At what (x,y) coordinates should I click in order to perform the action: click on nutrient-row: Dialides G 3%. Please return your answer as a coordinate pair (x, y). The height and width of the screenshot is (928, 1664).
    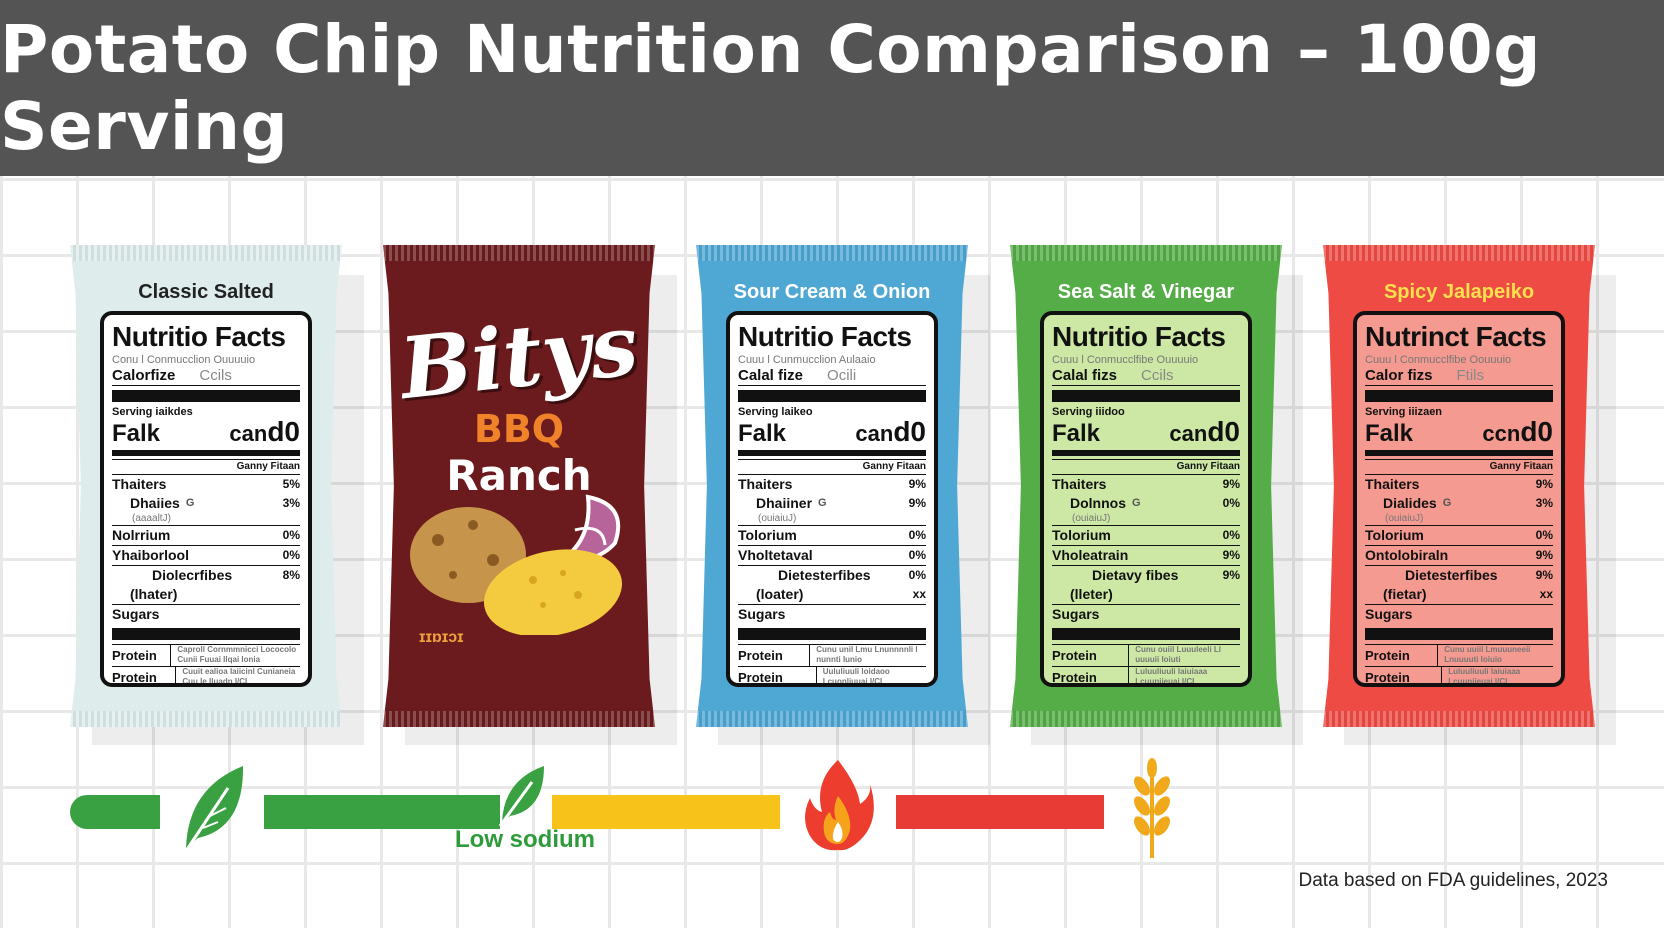
    Looking at the image, I should click on (1459, 503).